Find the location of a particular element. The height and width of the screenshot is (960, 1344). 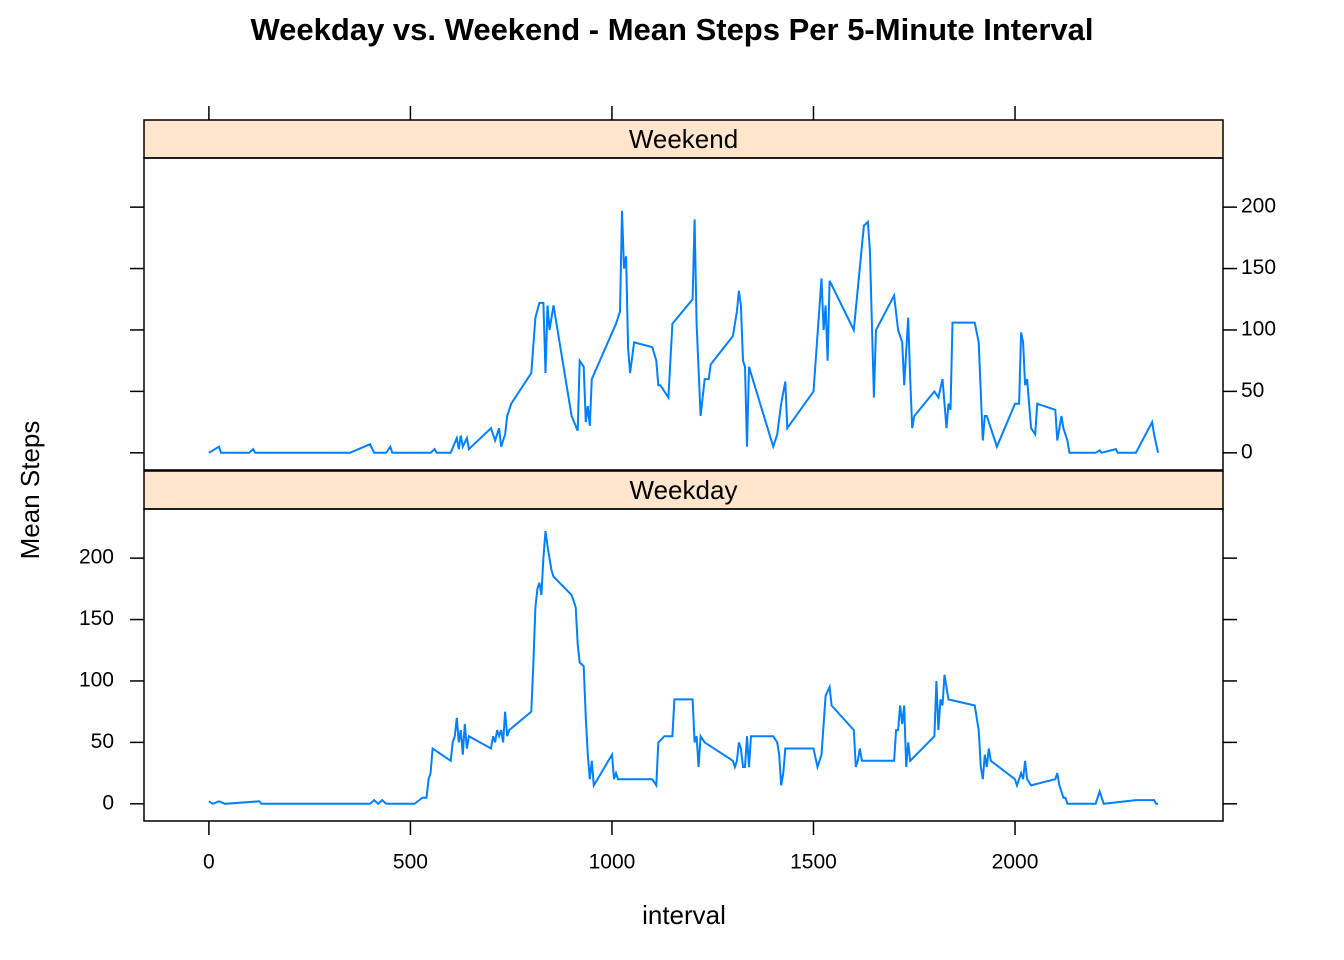

x-tick-label: 2000 is located at coordinates (1015, 862).